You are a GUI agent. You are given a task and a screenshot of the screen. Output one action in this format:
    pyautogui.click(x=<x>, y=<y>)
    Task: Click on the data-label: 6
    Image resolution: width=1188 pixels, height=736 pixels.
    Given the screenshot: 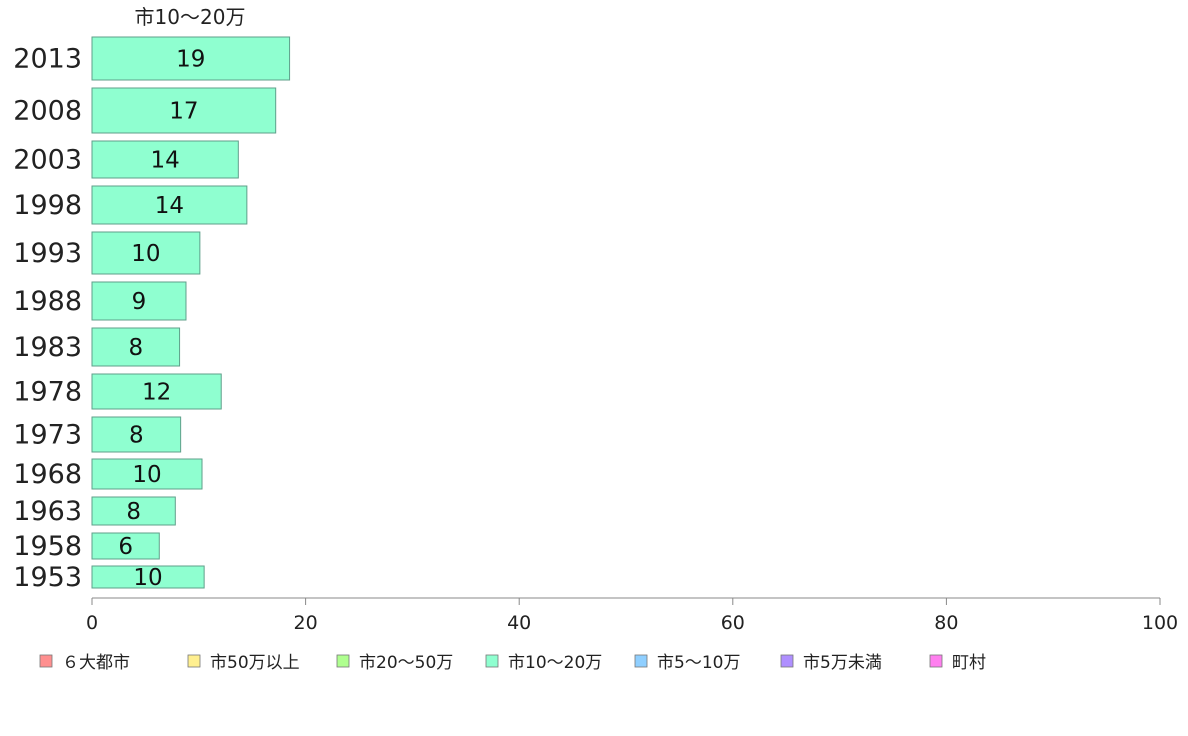 What is the action you would take?
    pyautogui.click(x=125, y=547)
    